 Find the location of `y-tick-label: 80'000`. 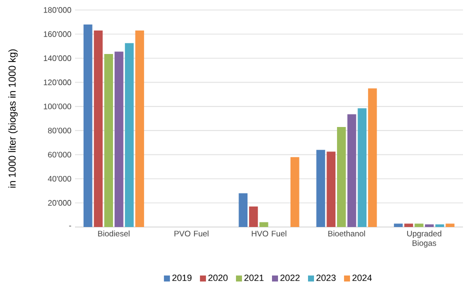

y-tick-label: 80'000 is located at coordinates (60, 131).